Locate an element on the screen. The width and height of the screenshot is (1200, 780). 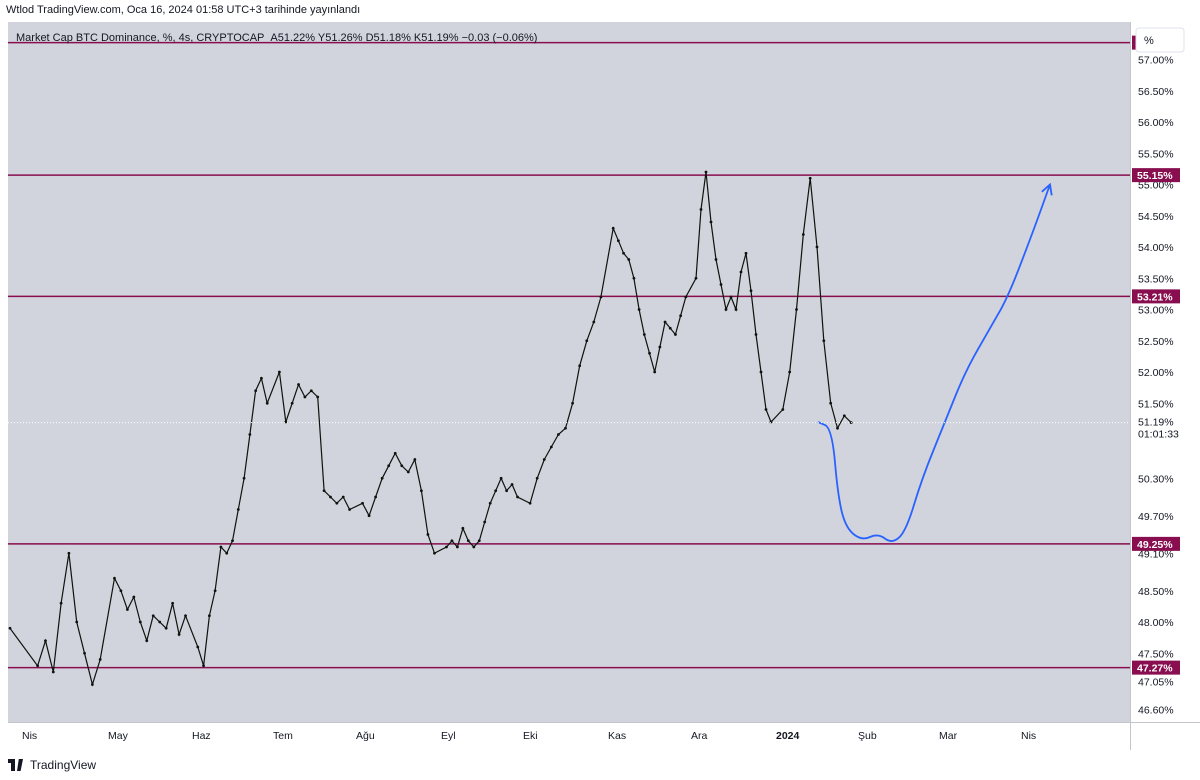
time-tick-label: 2024 is located at coordinates (788, 736).